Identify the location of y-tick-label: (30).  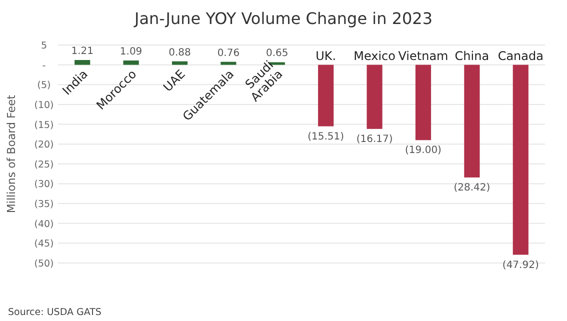
(44, 184).